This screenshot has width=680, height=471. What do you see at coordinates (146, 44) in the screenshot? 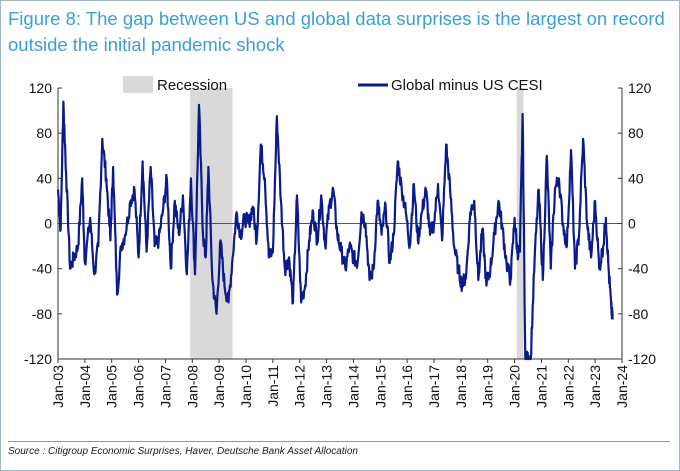
I see `title-line-2: outside the initial pandemic shock` at bounding box center [146, 44].